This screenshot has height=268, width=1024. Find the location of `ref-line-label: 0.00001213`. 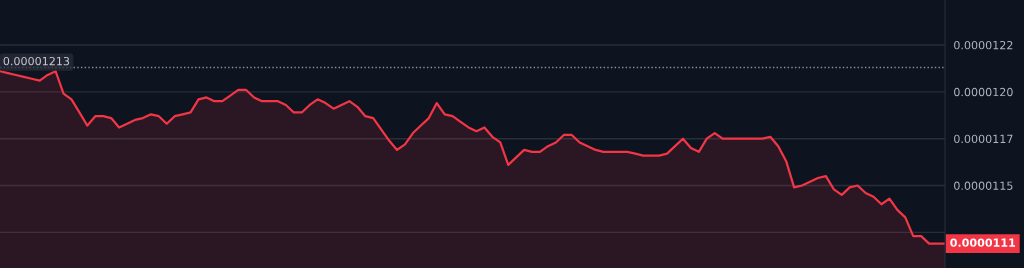

ref-line-label: 0.00001213 is located at coordinates (36, 61).